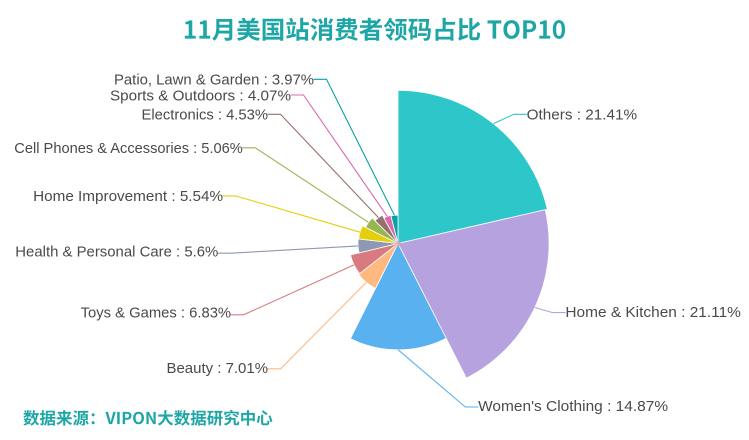  Describe the element at coordinates (128, 196) in the screenshot. I see `svg-text: Home Improvement : 5.54%` at that location.